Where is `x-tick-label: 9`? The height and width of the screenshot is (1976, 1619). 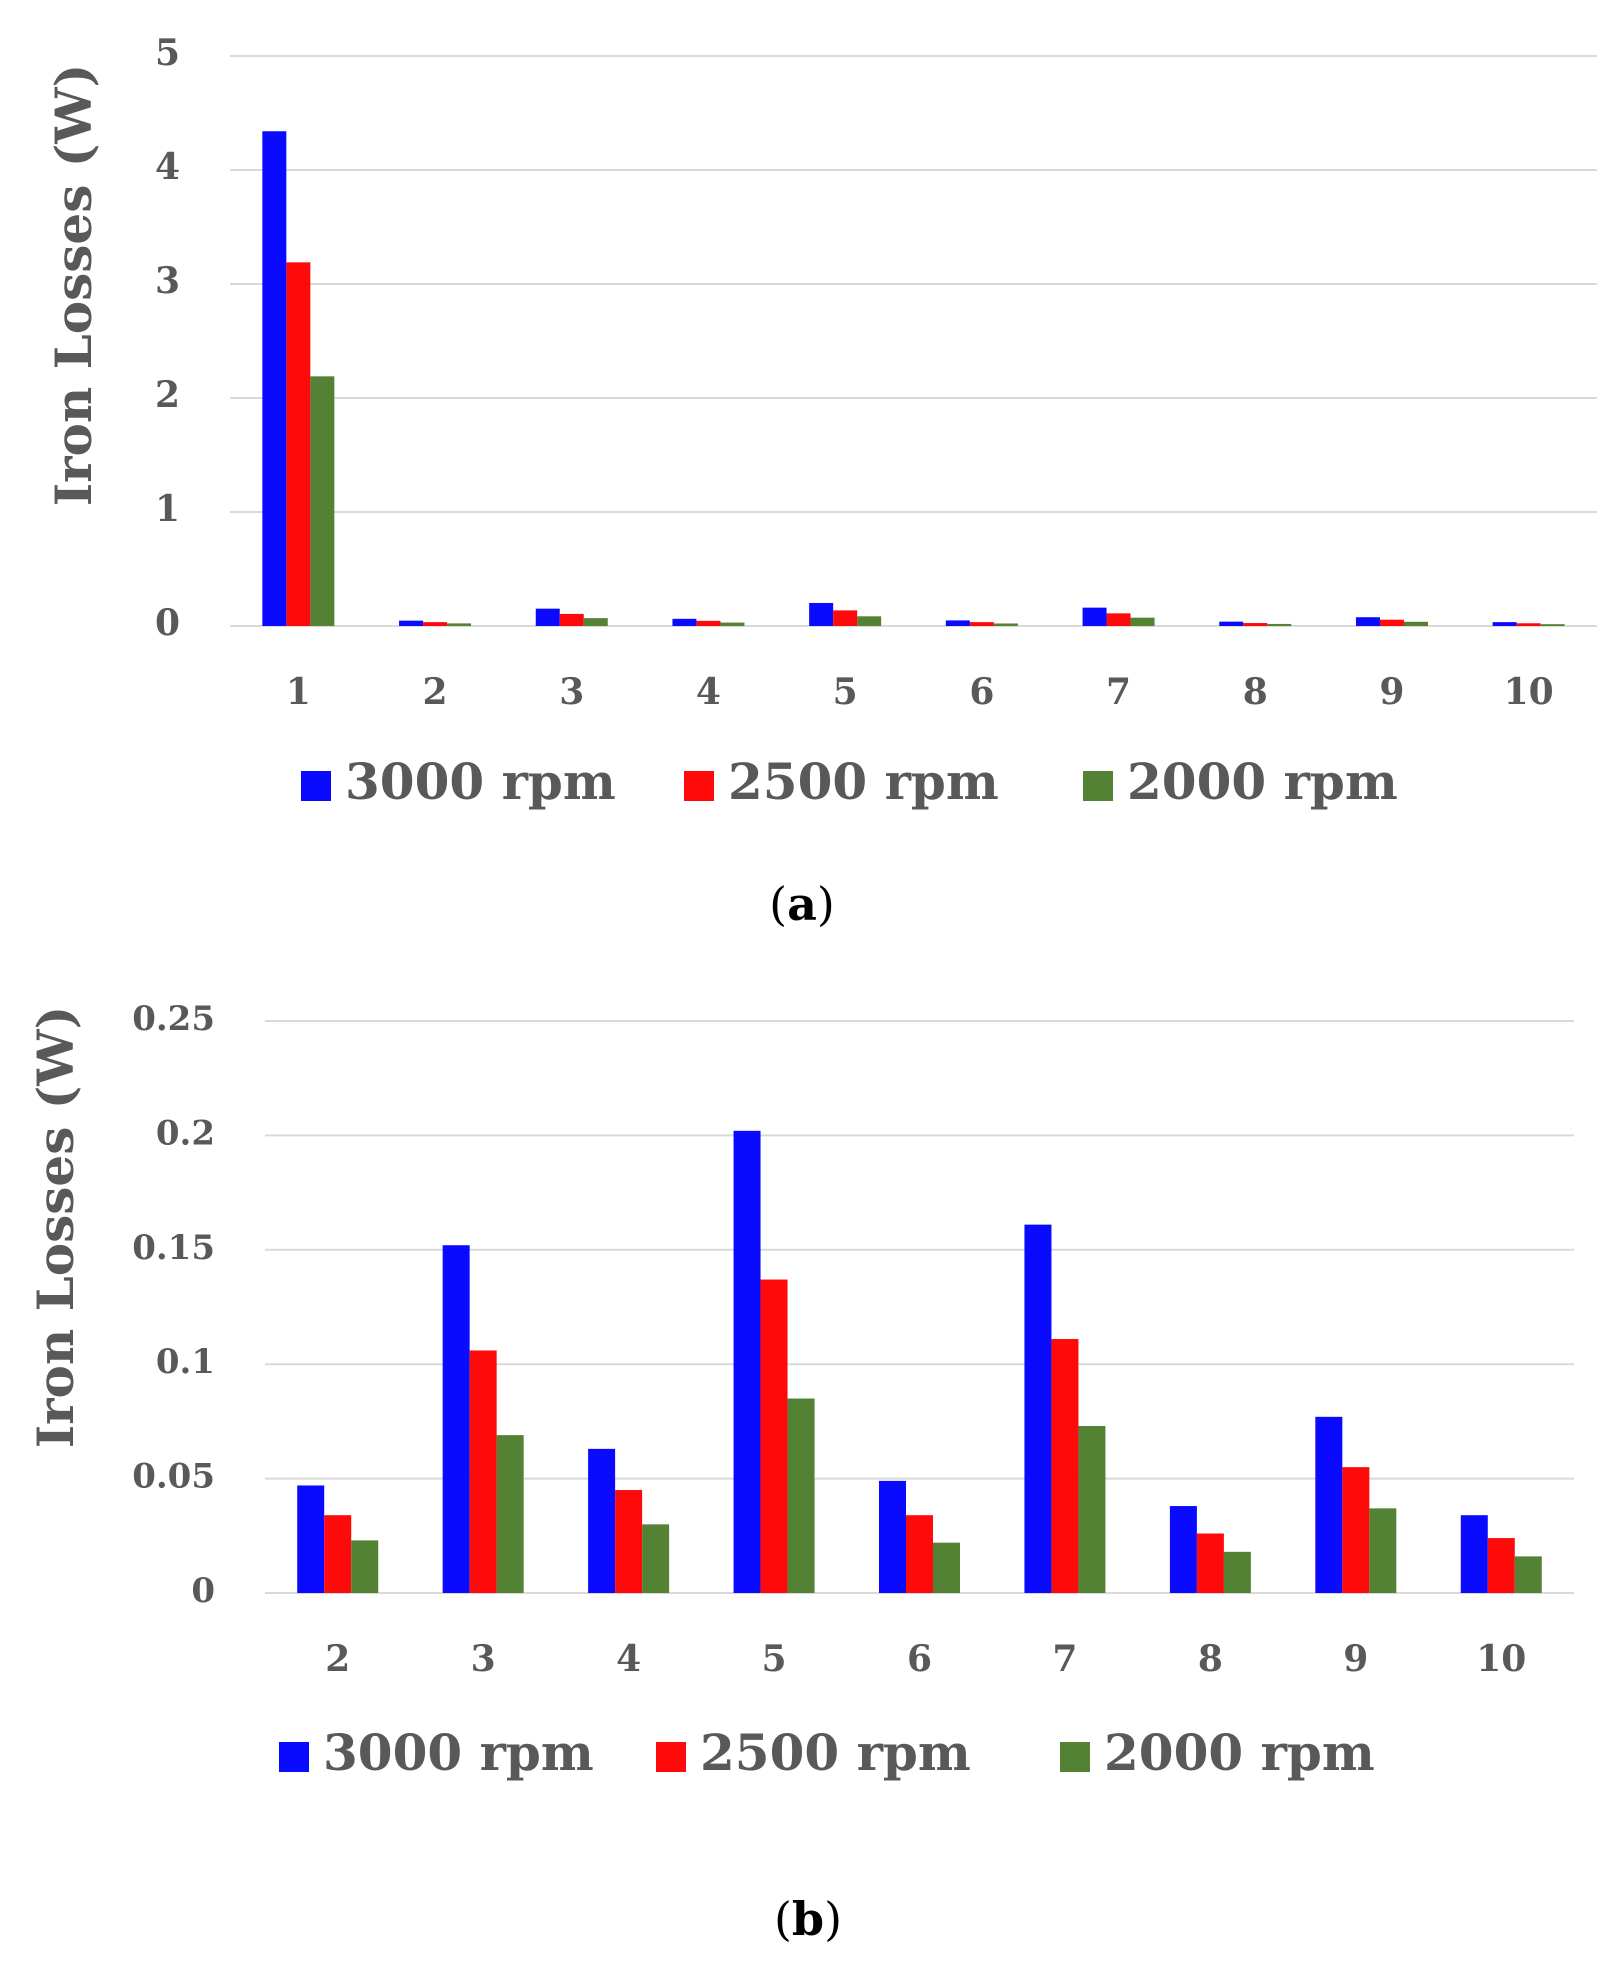
x-tick-label: 9 is located at coordinates (1355, 1659).